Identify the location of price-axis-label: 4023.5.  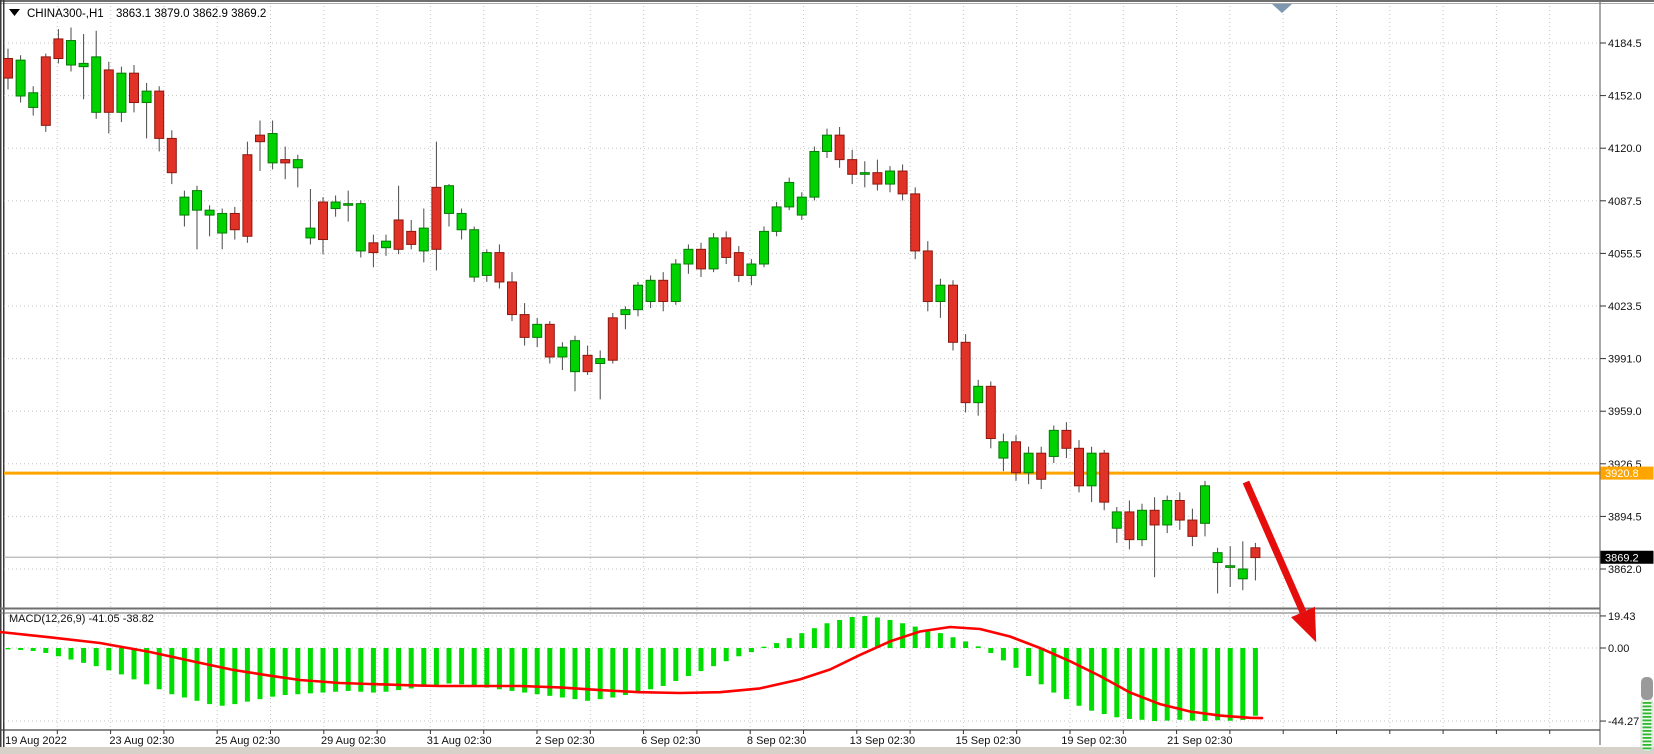
(1625, 307).